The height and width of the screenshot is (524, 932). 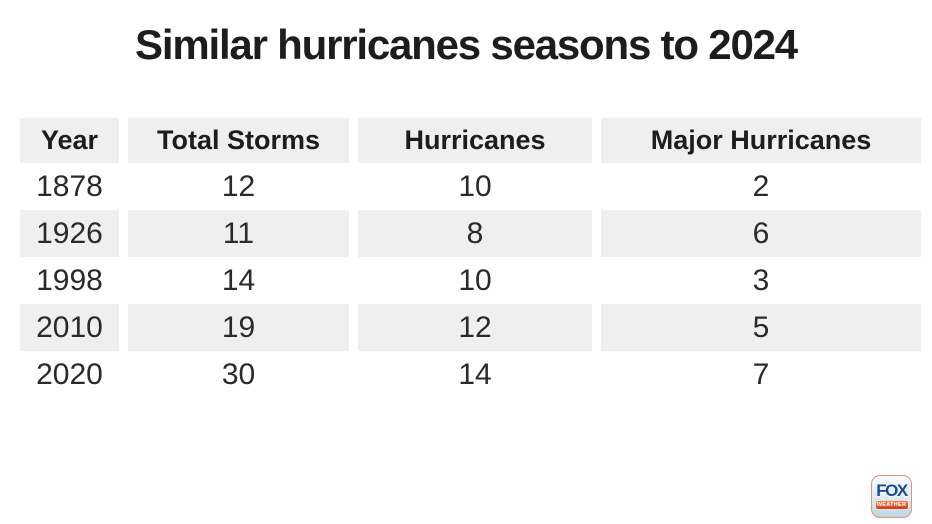 I want to click on table-cell-year-1998: 1998, so click(x=69, y=280).